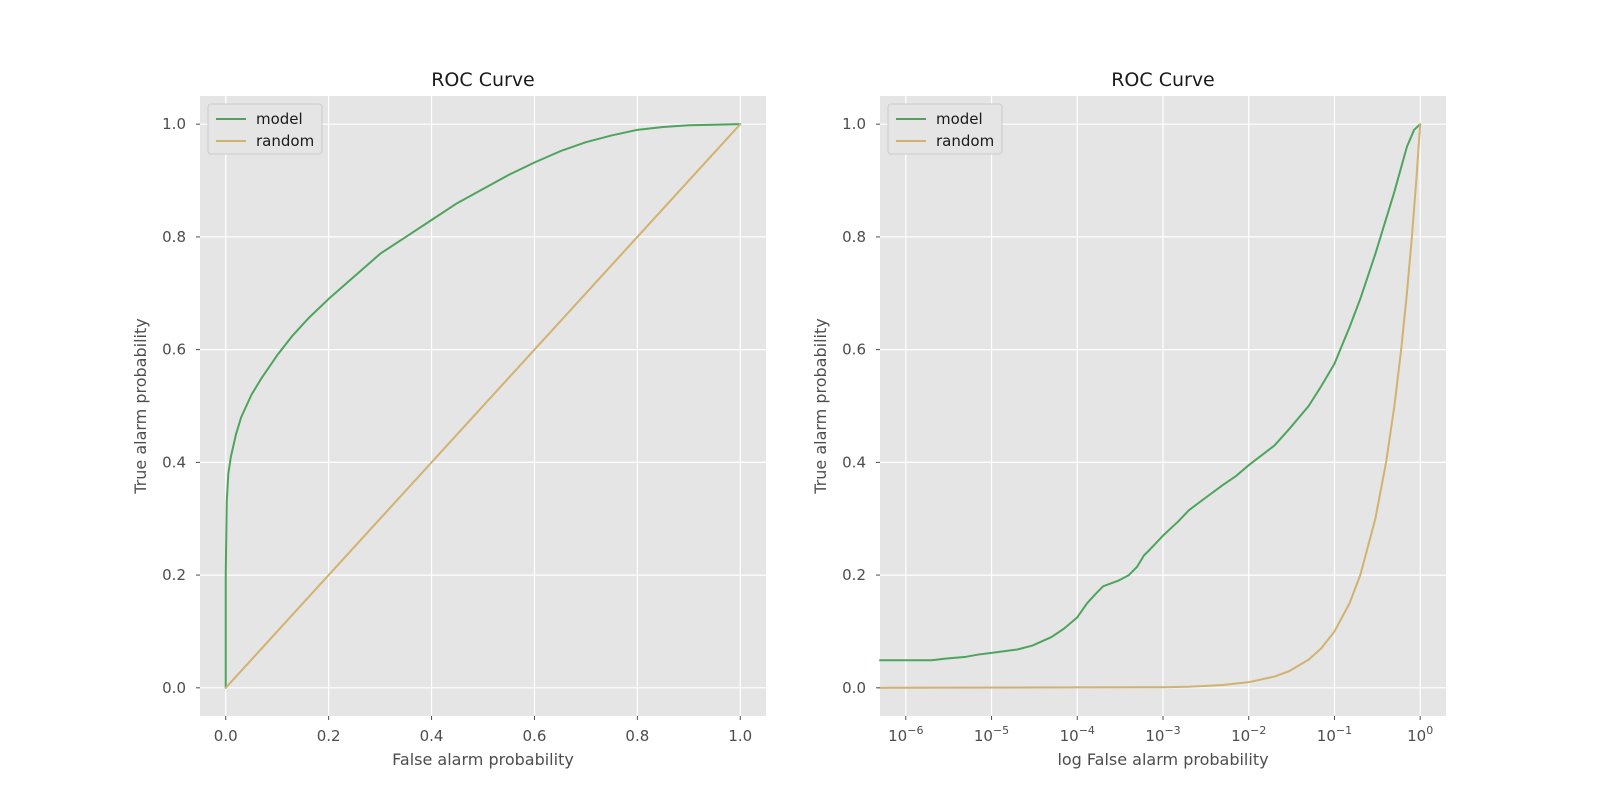 Image resolution: width=1600 pixels, height=800 pixels. I want to click on x-tick-label: 0.6, so click(535, 736).